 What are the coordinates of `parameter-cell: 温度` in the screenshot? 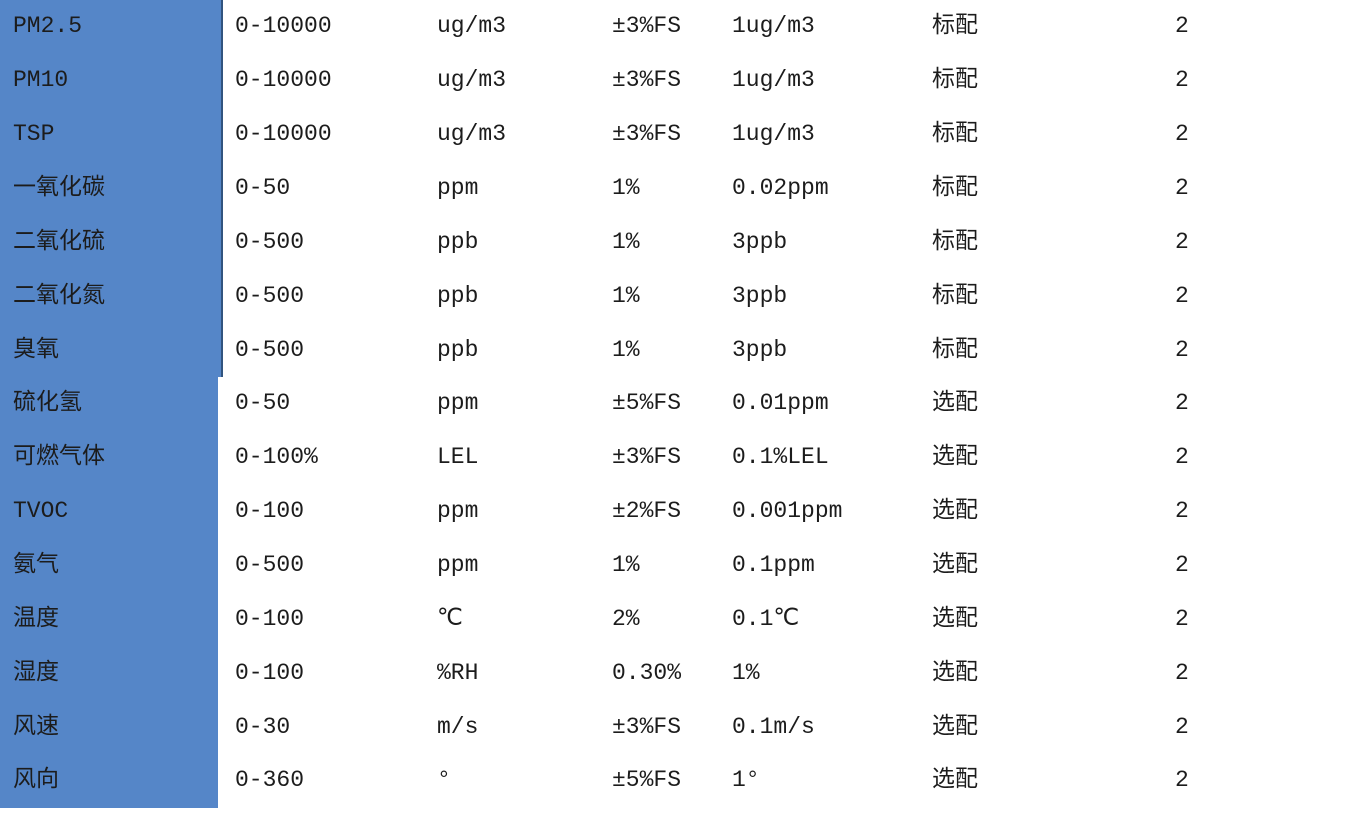 It's located at (117, 619).